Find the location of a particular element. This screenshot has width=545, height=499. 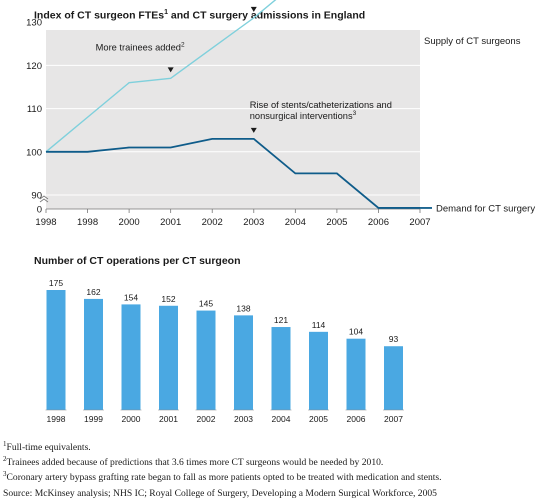

footnote-1-marker: 1 is located at coordinates (5, 444).